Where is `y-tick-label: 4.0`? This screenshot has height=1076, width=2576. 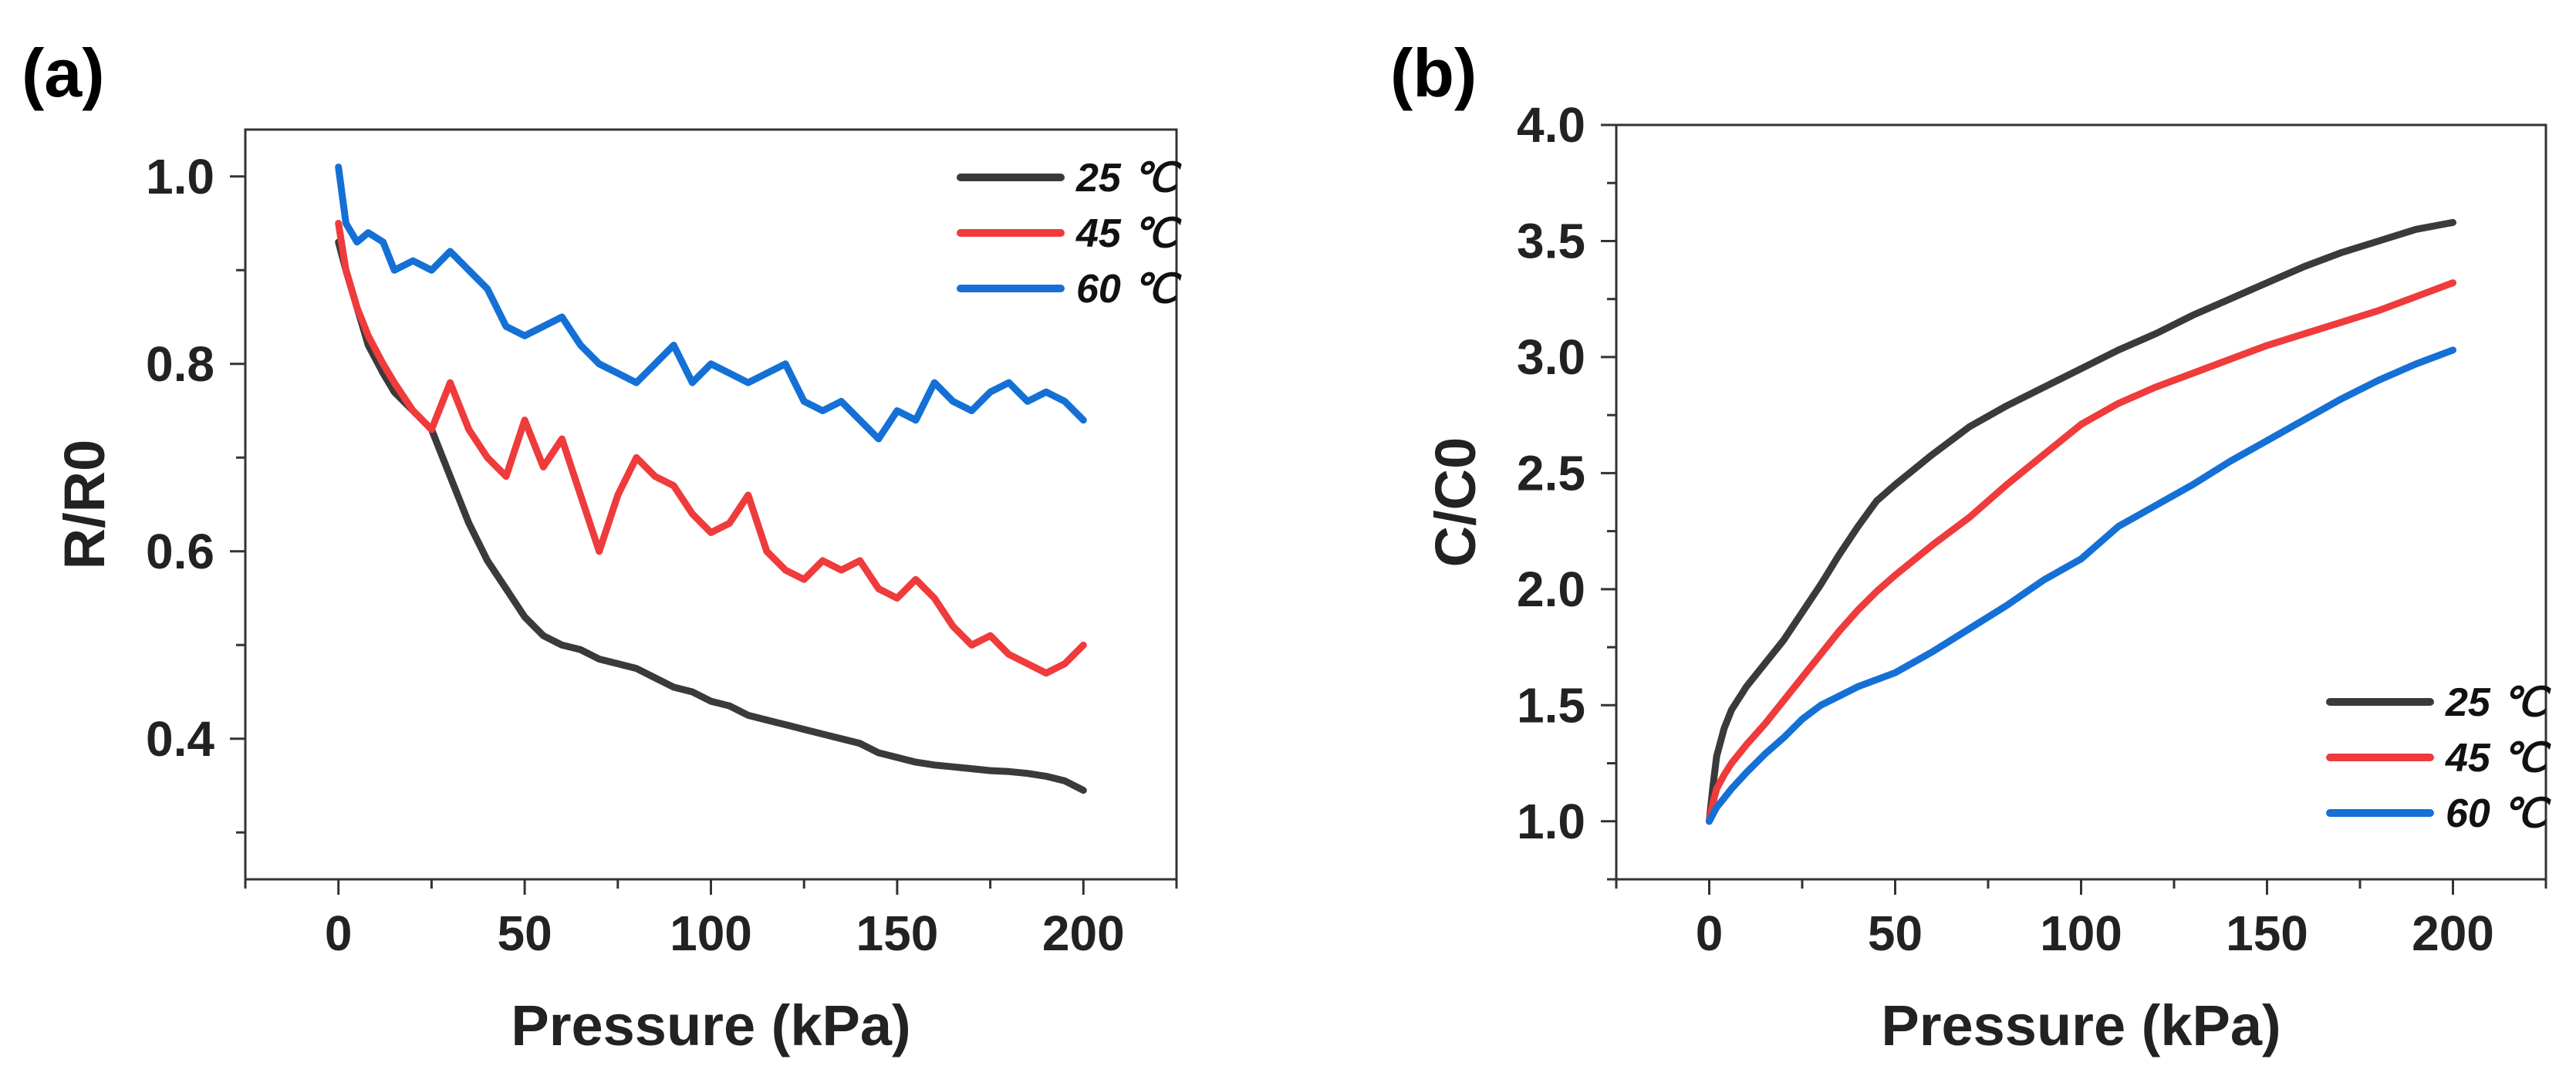
y-tick-label: 4.0 is located at coordinates (1551, 125).